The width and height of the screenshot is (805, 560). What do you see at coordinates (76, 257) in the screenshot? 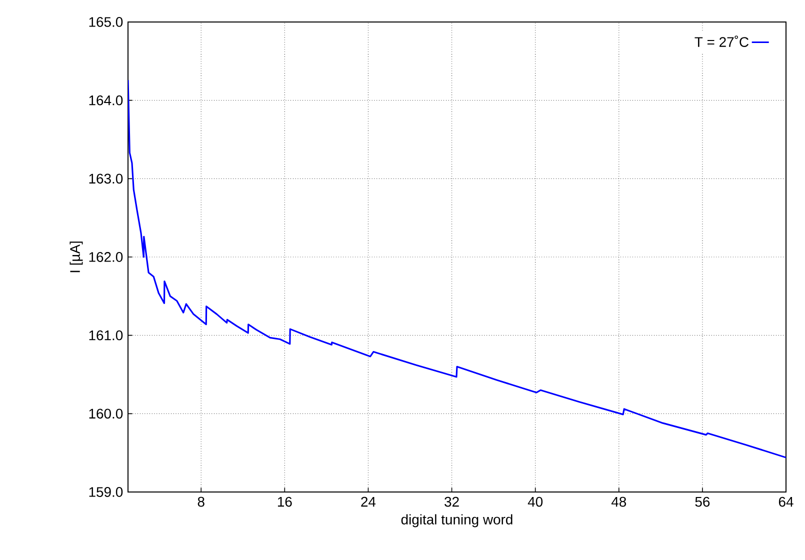
I see `y-axis-title: I [µA]` at bounding box center [76, 257].